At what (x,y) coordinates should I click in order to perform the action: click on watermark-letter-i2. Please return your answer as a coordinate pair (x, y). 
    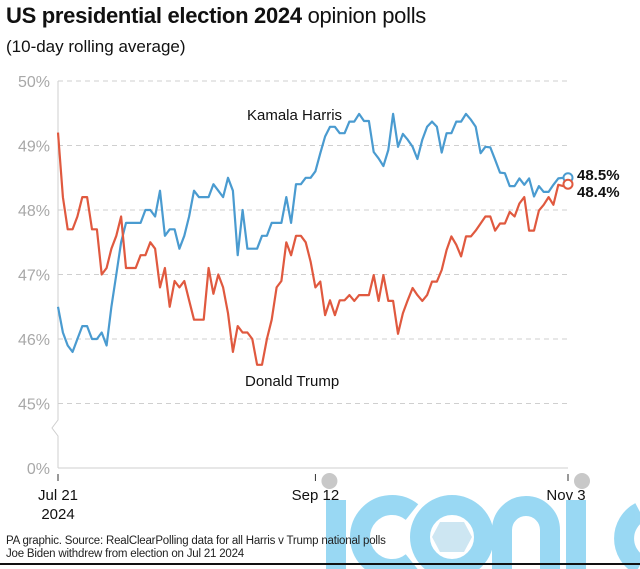
    Looking at the image, I should click on (576, 534).